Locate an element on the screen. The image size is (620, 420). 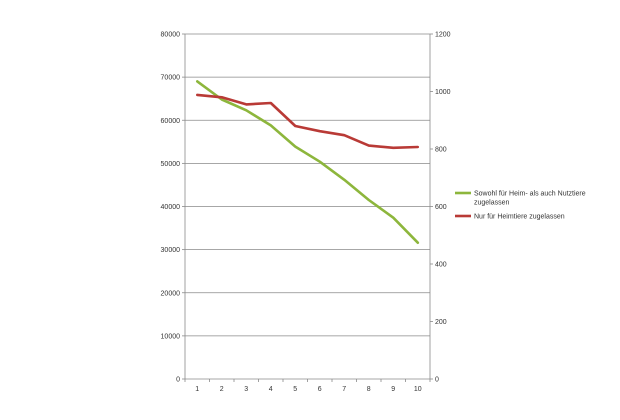
right-axis-tick-label: 800 is located at coordinates (441, 150).